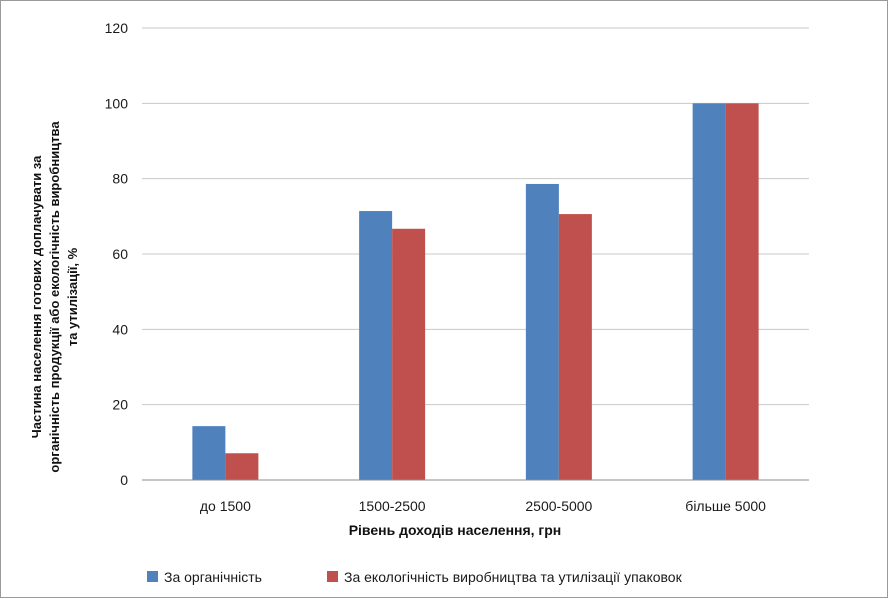  Describe the element at coordinates (455, 530) in the screenshot. I see `x-axis-label: Рівень доходів населення, грн` at that location.